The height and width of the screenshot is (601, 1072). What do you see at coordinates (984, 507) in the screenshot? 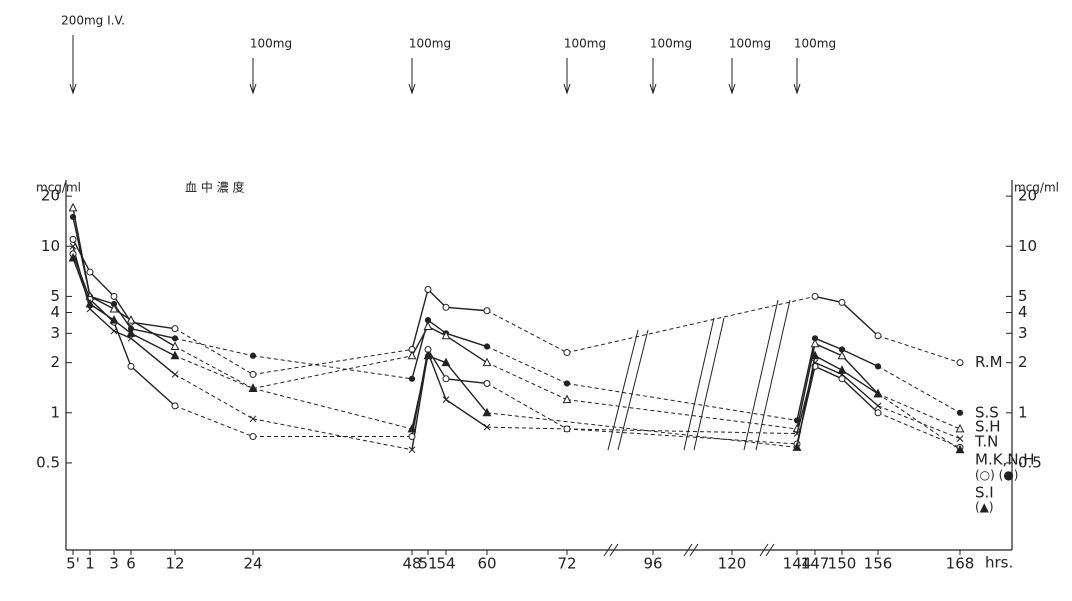
I see `subject-label: (▲)` at bounding box center [984, 507].